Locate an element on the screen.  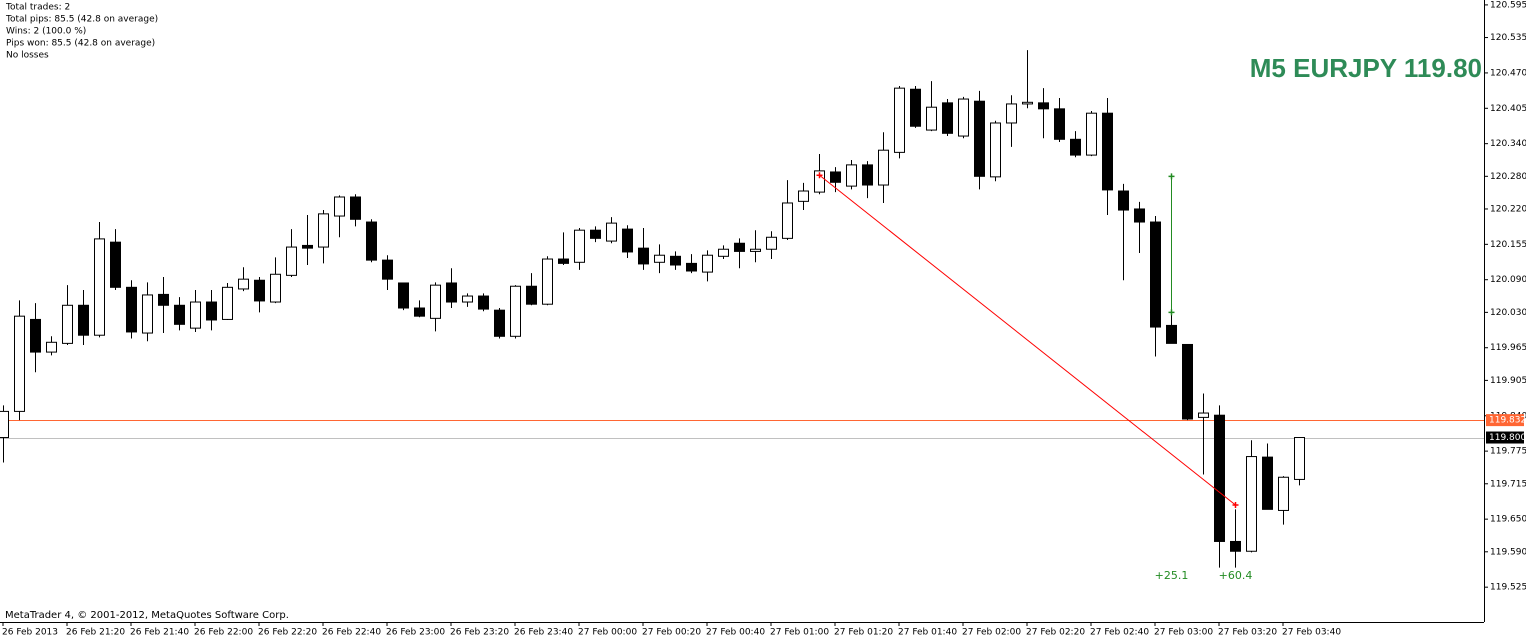
x-tick-label: 27 Feb 00:40 is located at coordinates (735, 633).